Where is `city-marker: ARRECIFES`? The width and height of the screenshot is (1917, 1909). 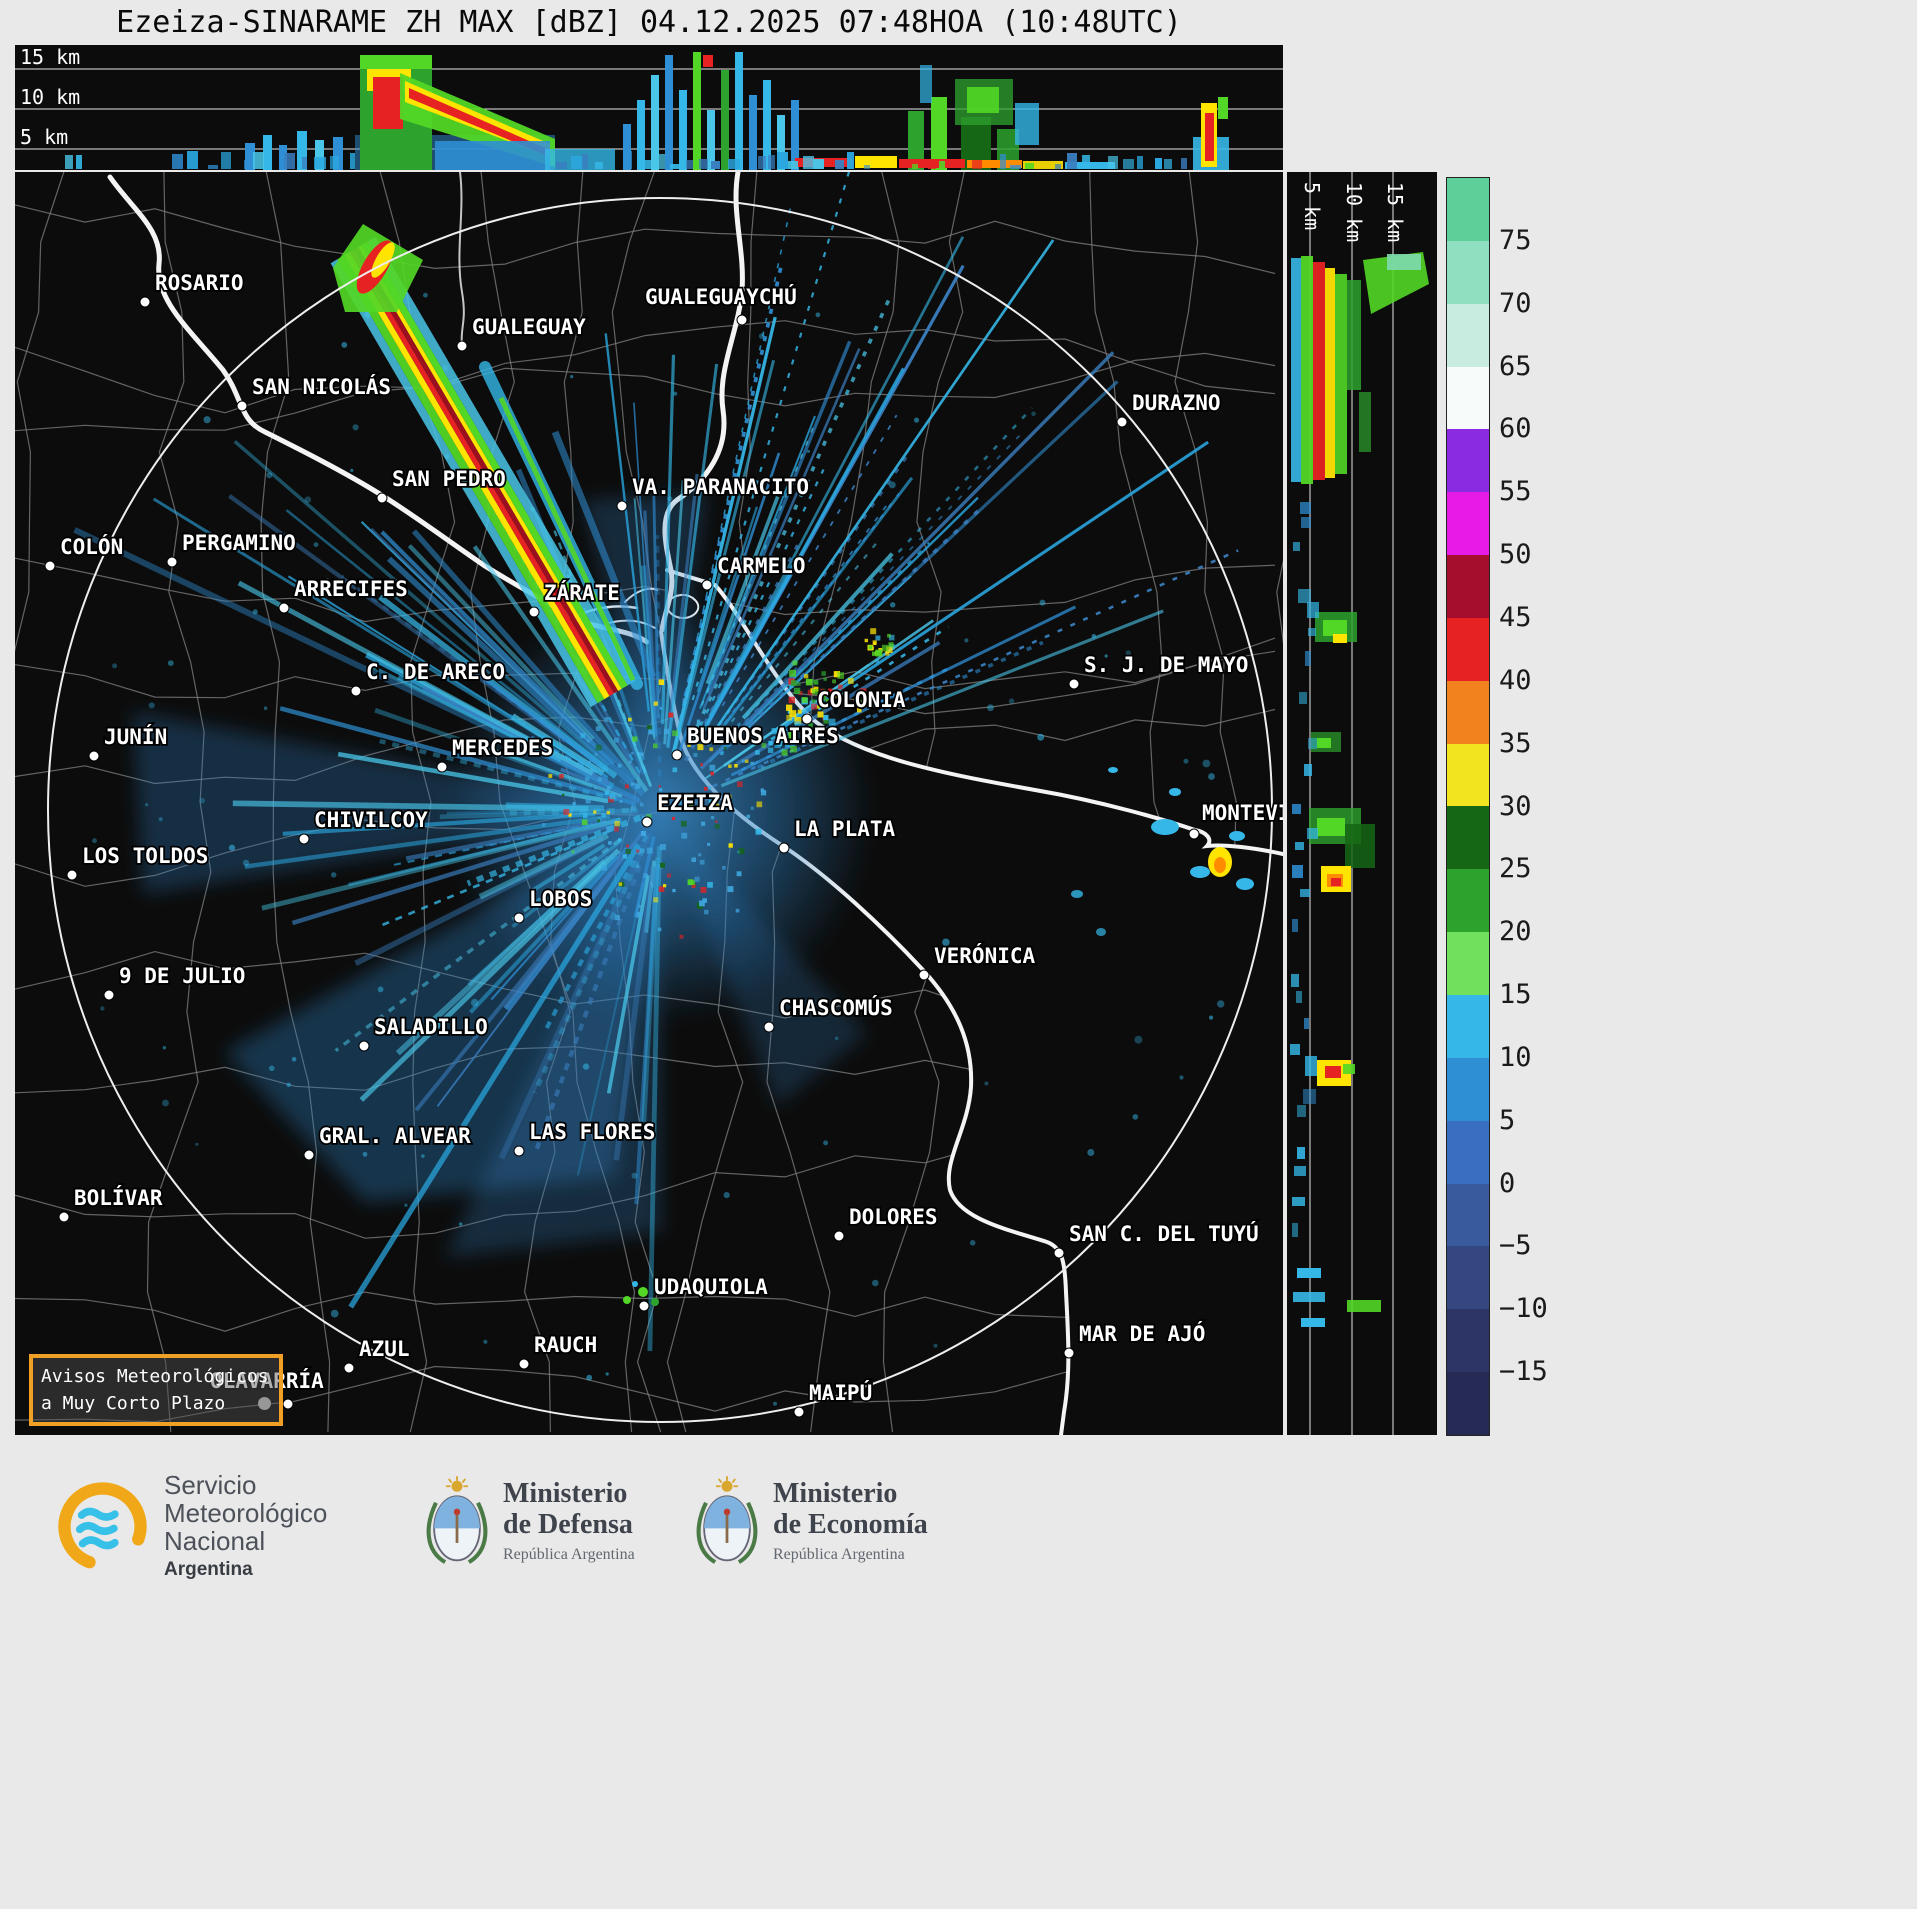
city-marker: ARRECIFES is located at coordinates (344, 594).